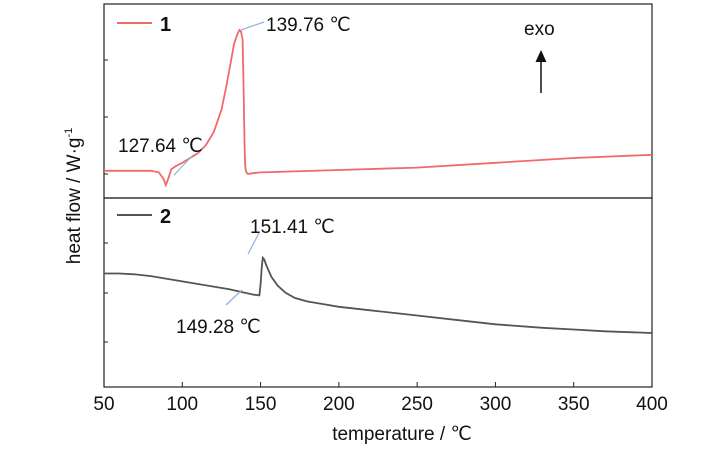 This screenshot has height=450, width=728. I want to click on x-tick-label-50: 50, so click(103, 404).